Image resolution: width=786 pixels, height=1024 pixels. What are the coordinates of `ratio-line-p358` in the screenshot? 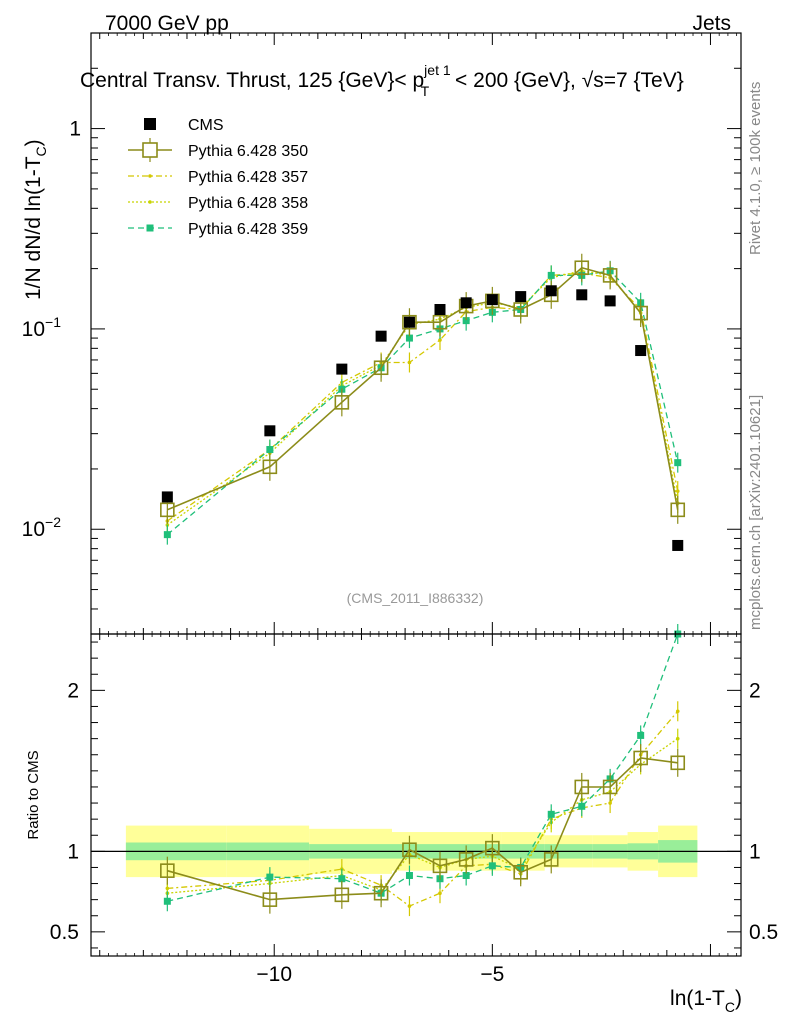 It's located at (423, 816).